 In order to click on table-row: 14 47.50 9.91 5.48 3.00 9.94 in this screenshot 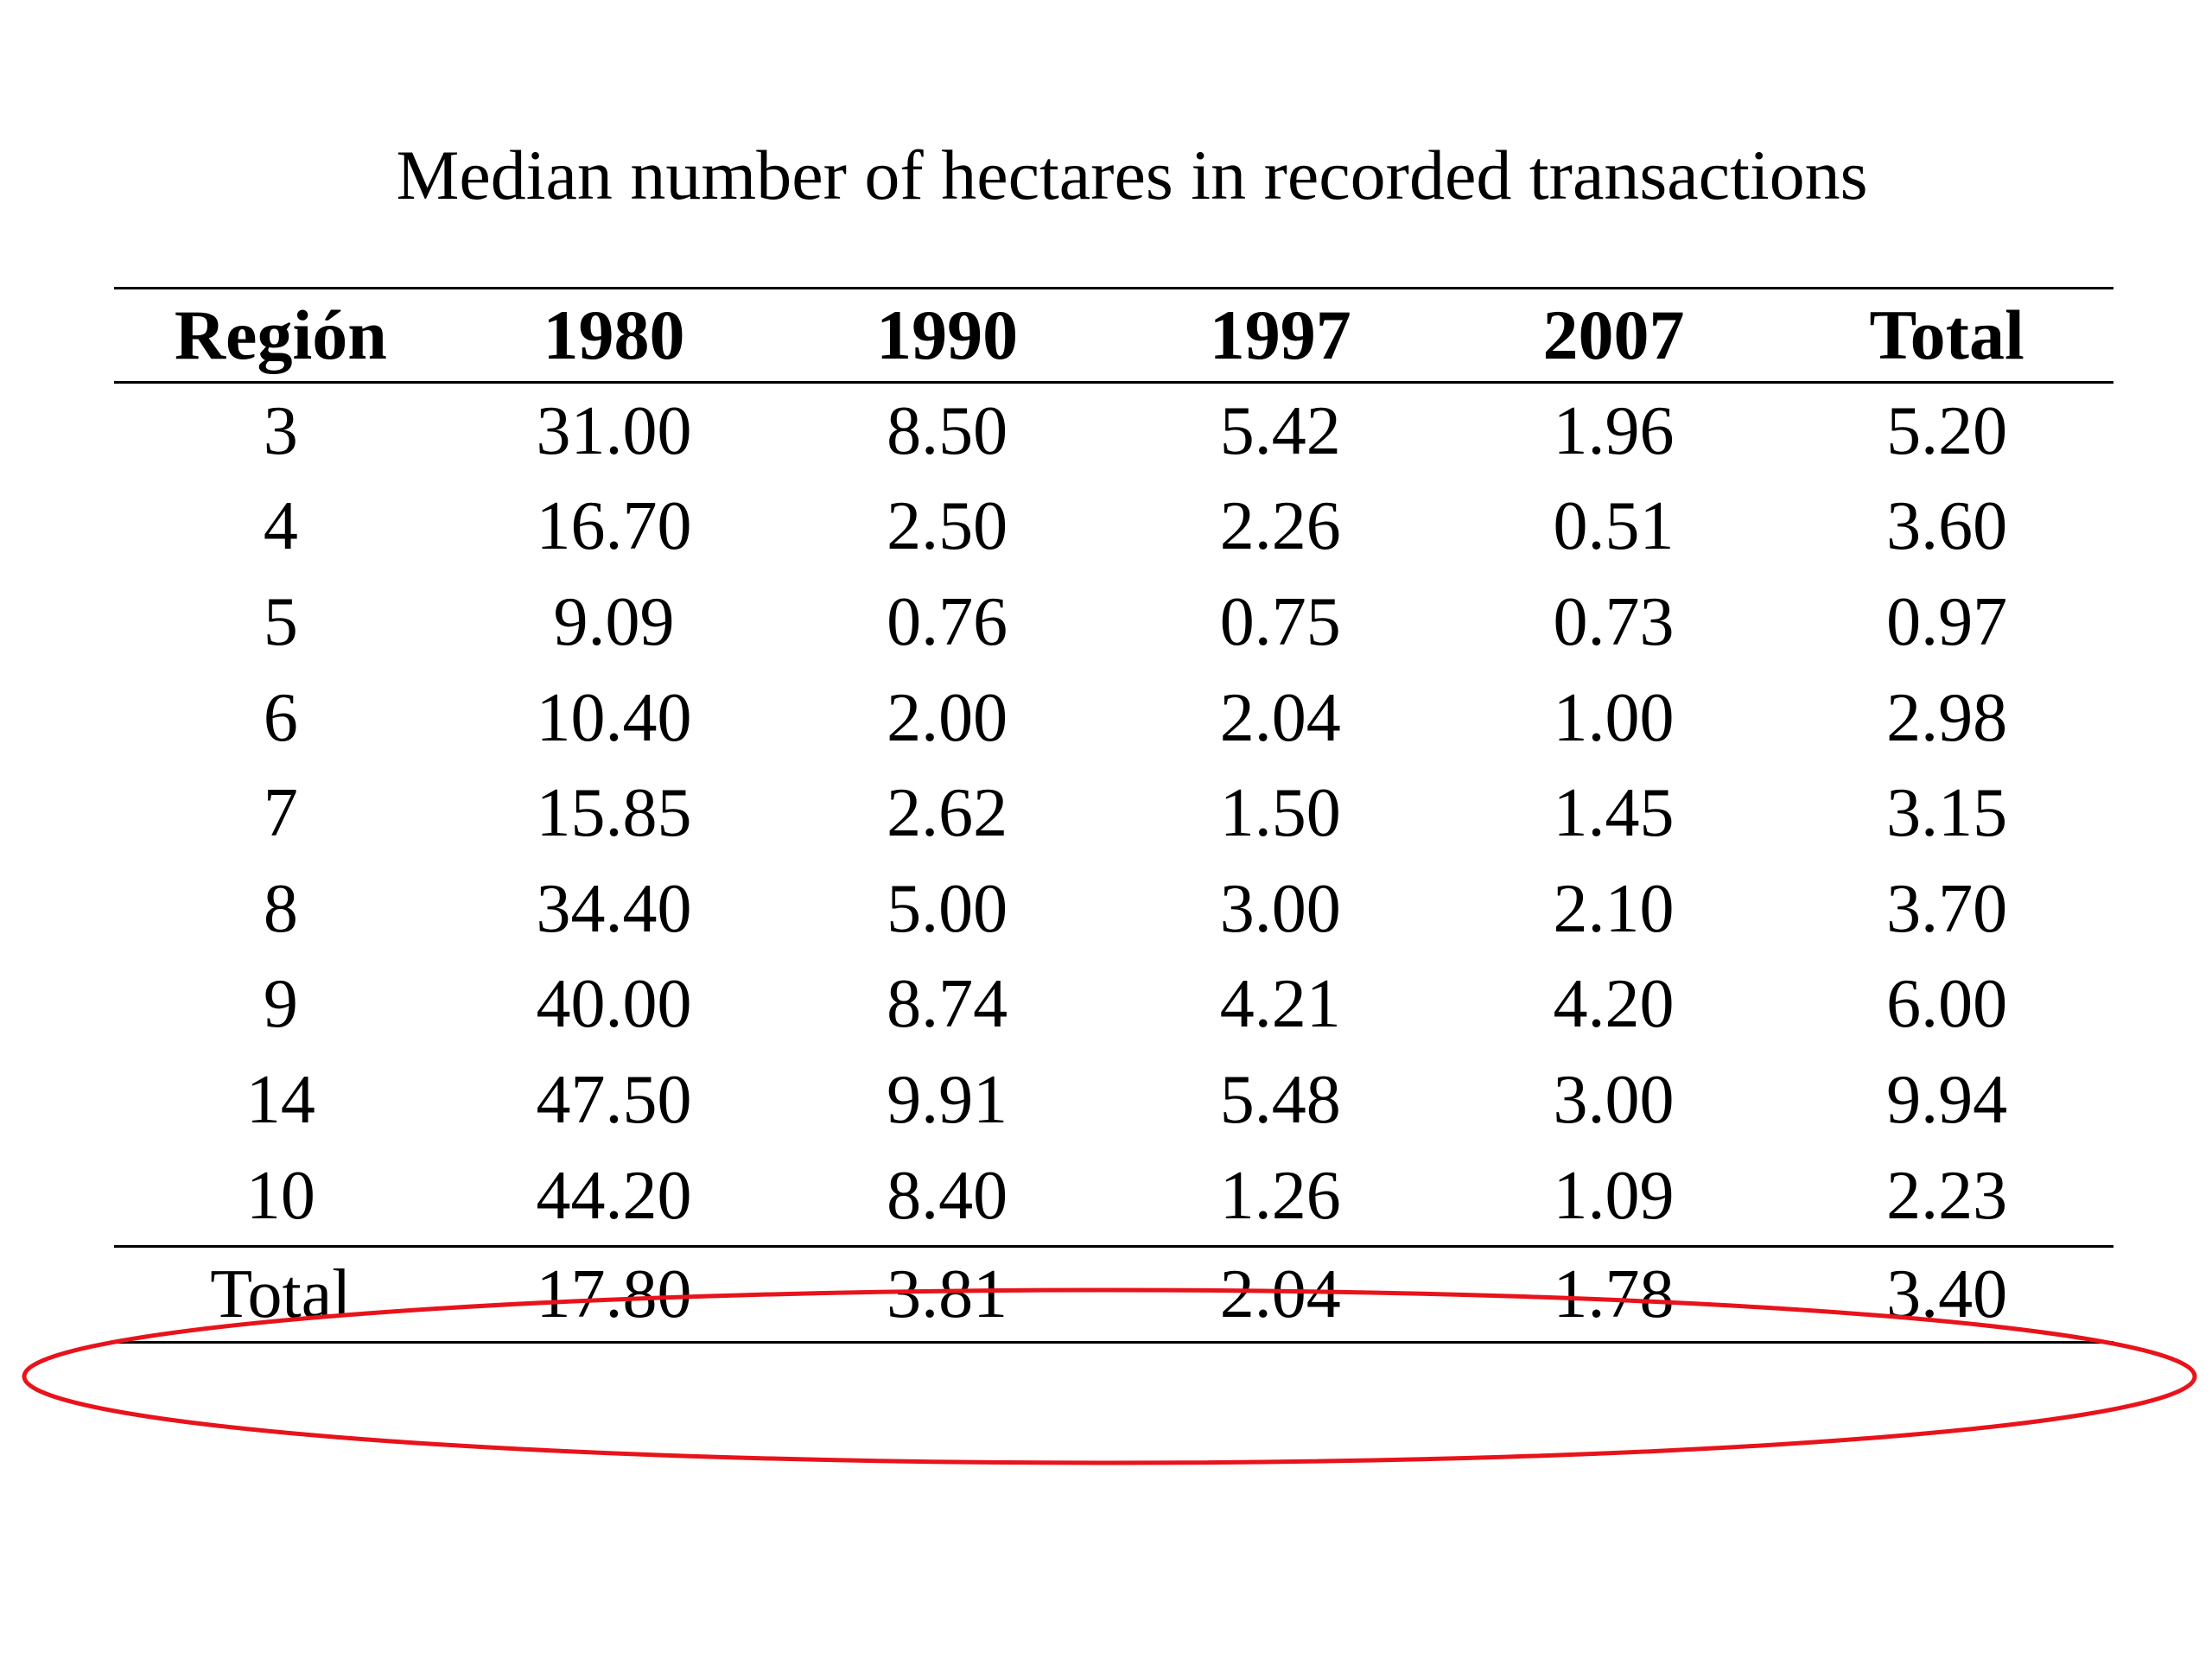, I will do `click(1113, 1100)`.